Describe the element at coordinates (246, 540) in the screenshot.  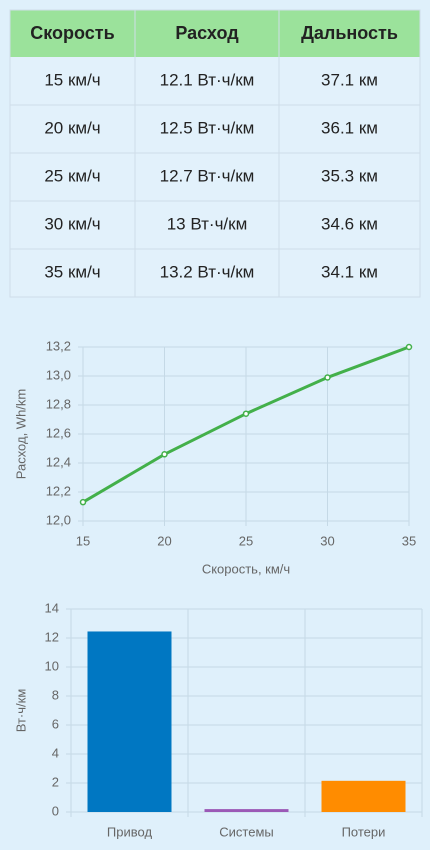
I see `x-tick-label: 25` at that location.